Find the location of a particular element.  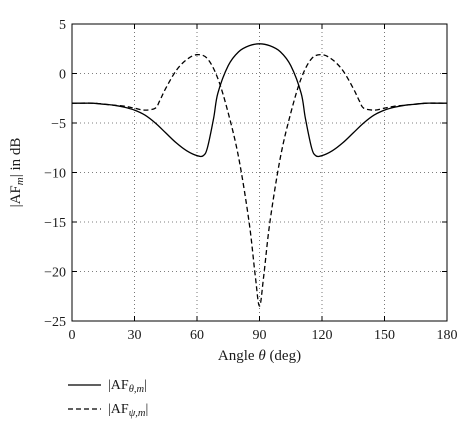

y-axis-label: |AFm| in dB is located at coordinates (17, 173).